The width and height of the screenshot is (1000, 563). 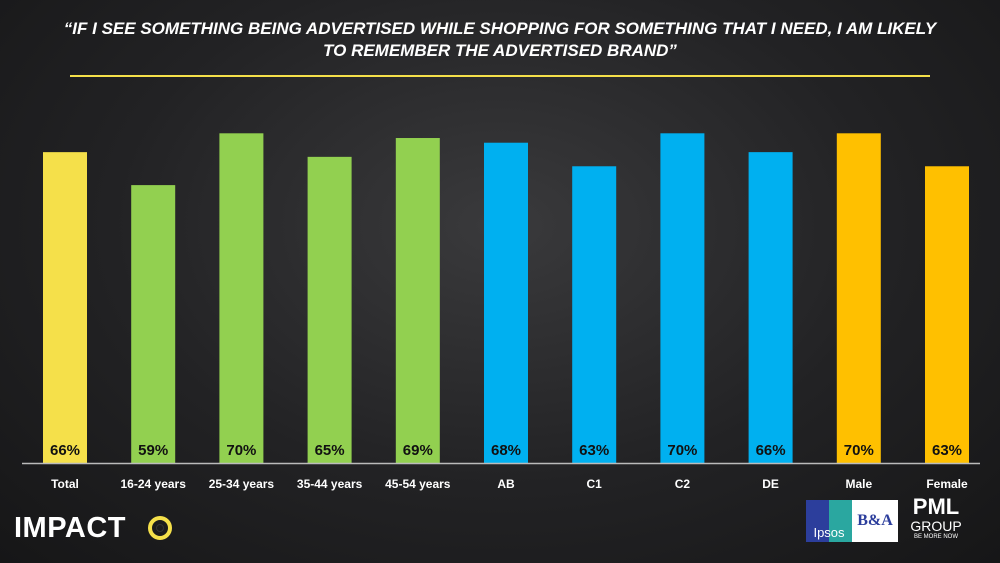 I want to click on category-label: C1, so click(x=595, y=484).